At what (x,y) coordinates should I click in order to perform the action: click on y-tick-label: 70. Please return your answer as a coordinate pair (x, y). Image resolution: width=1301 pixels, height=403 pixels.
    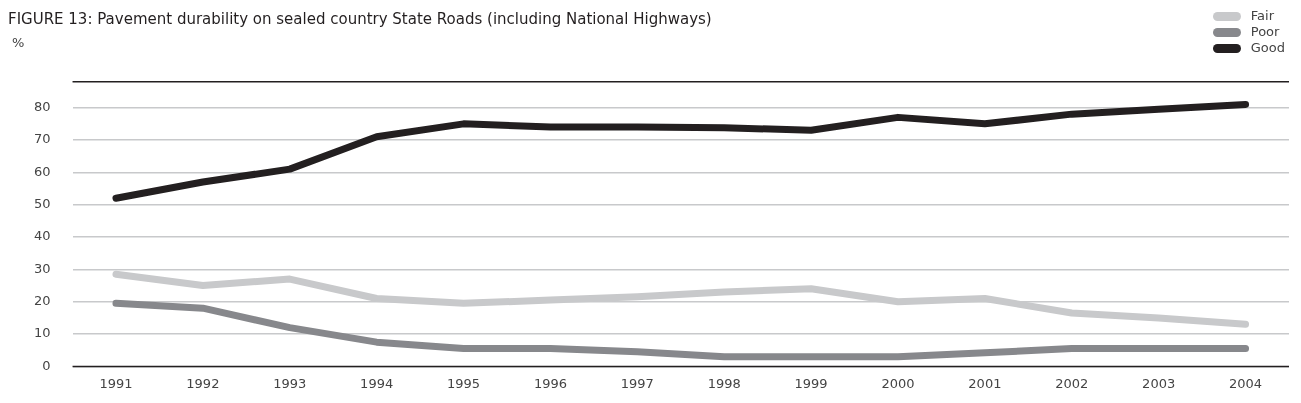
    Looking at the image, I should click on (42, 139).